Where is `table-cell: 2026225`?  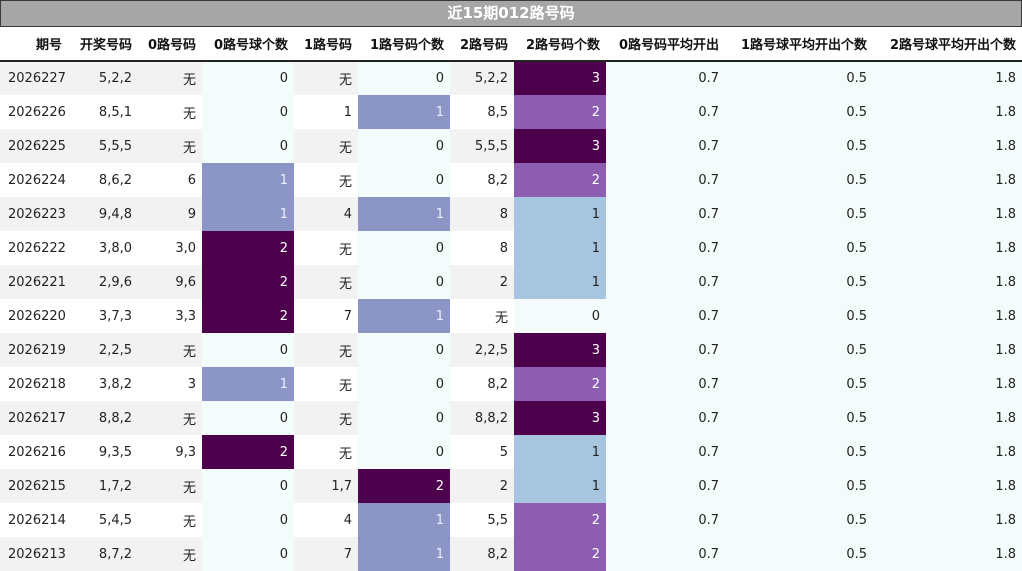 table-cell: 2026225 is located at coordinates (34, 146).